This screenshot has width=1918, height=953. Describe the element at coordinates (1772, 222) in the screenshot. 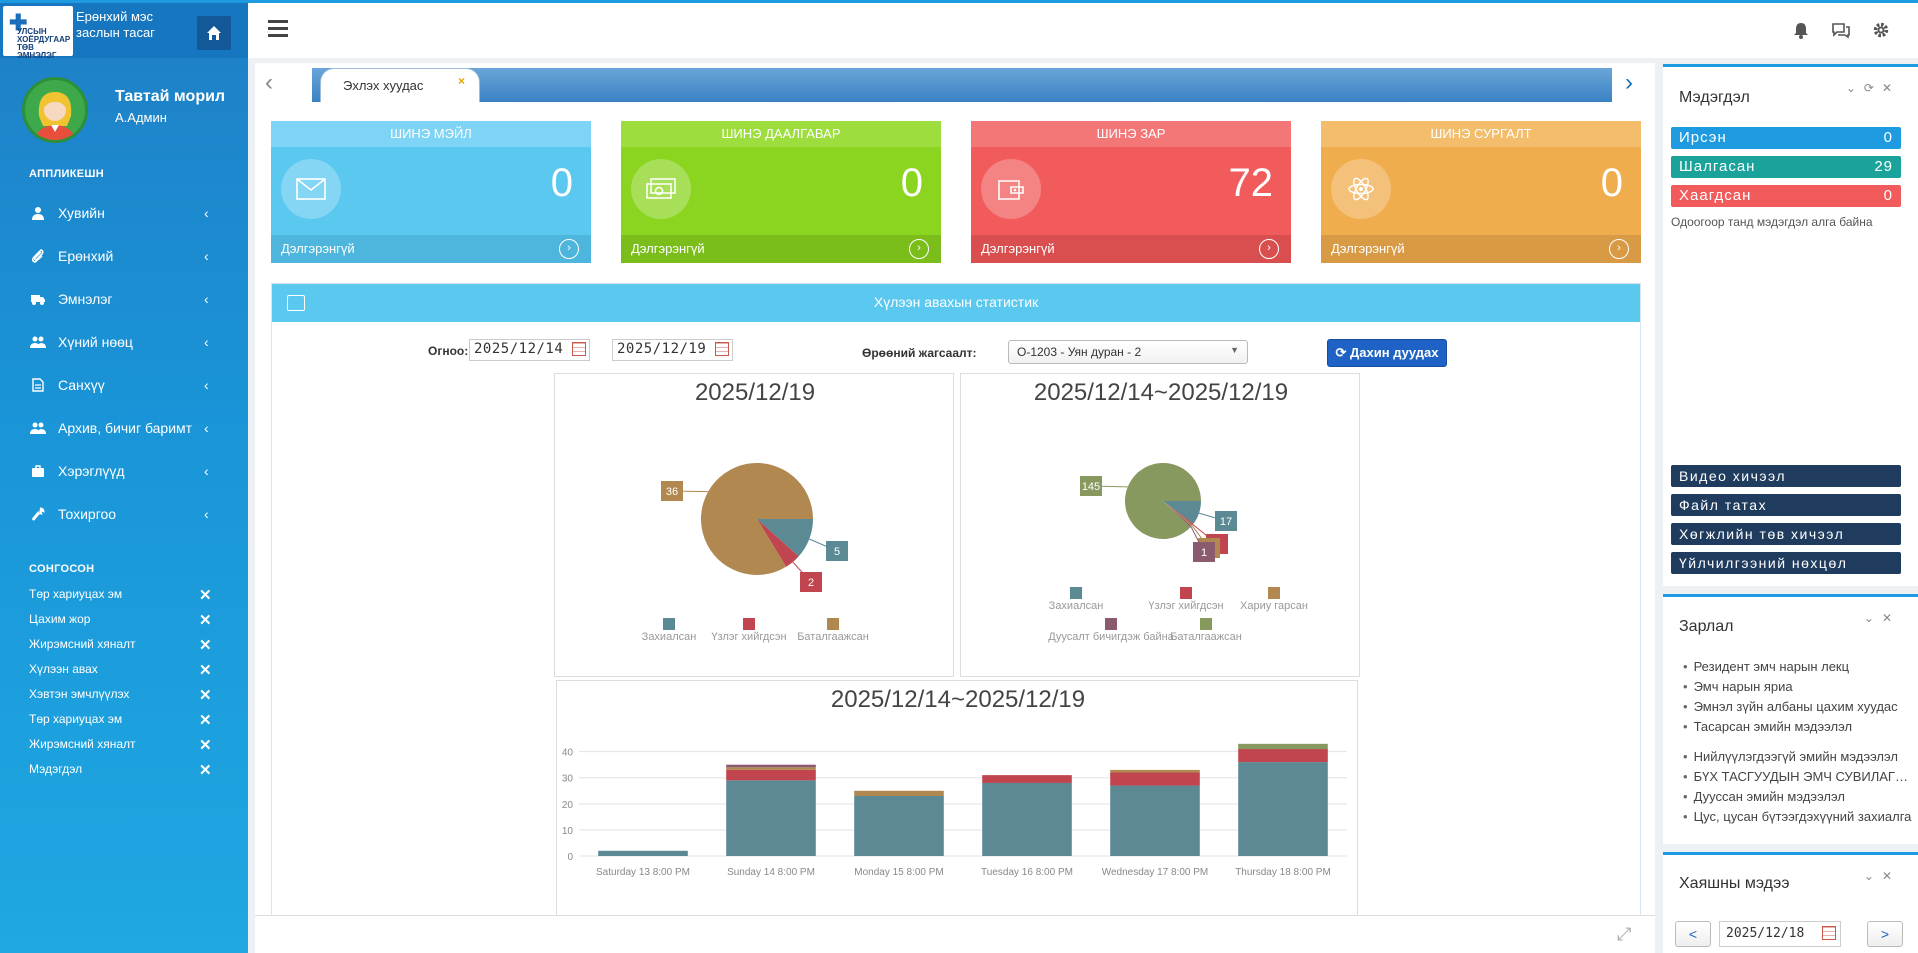

I see `notifications-empty-text: Одоогоор танд мэдэгдэл алга байна` at that location.